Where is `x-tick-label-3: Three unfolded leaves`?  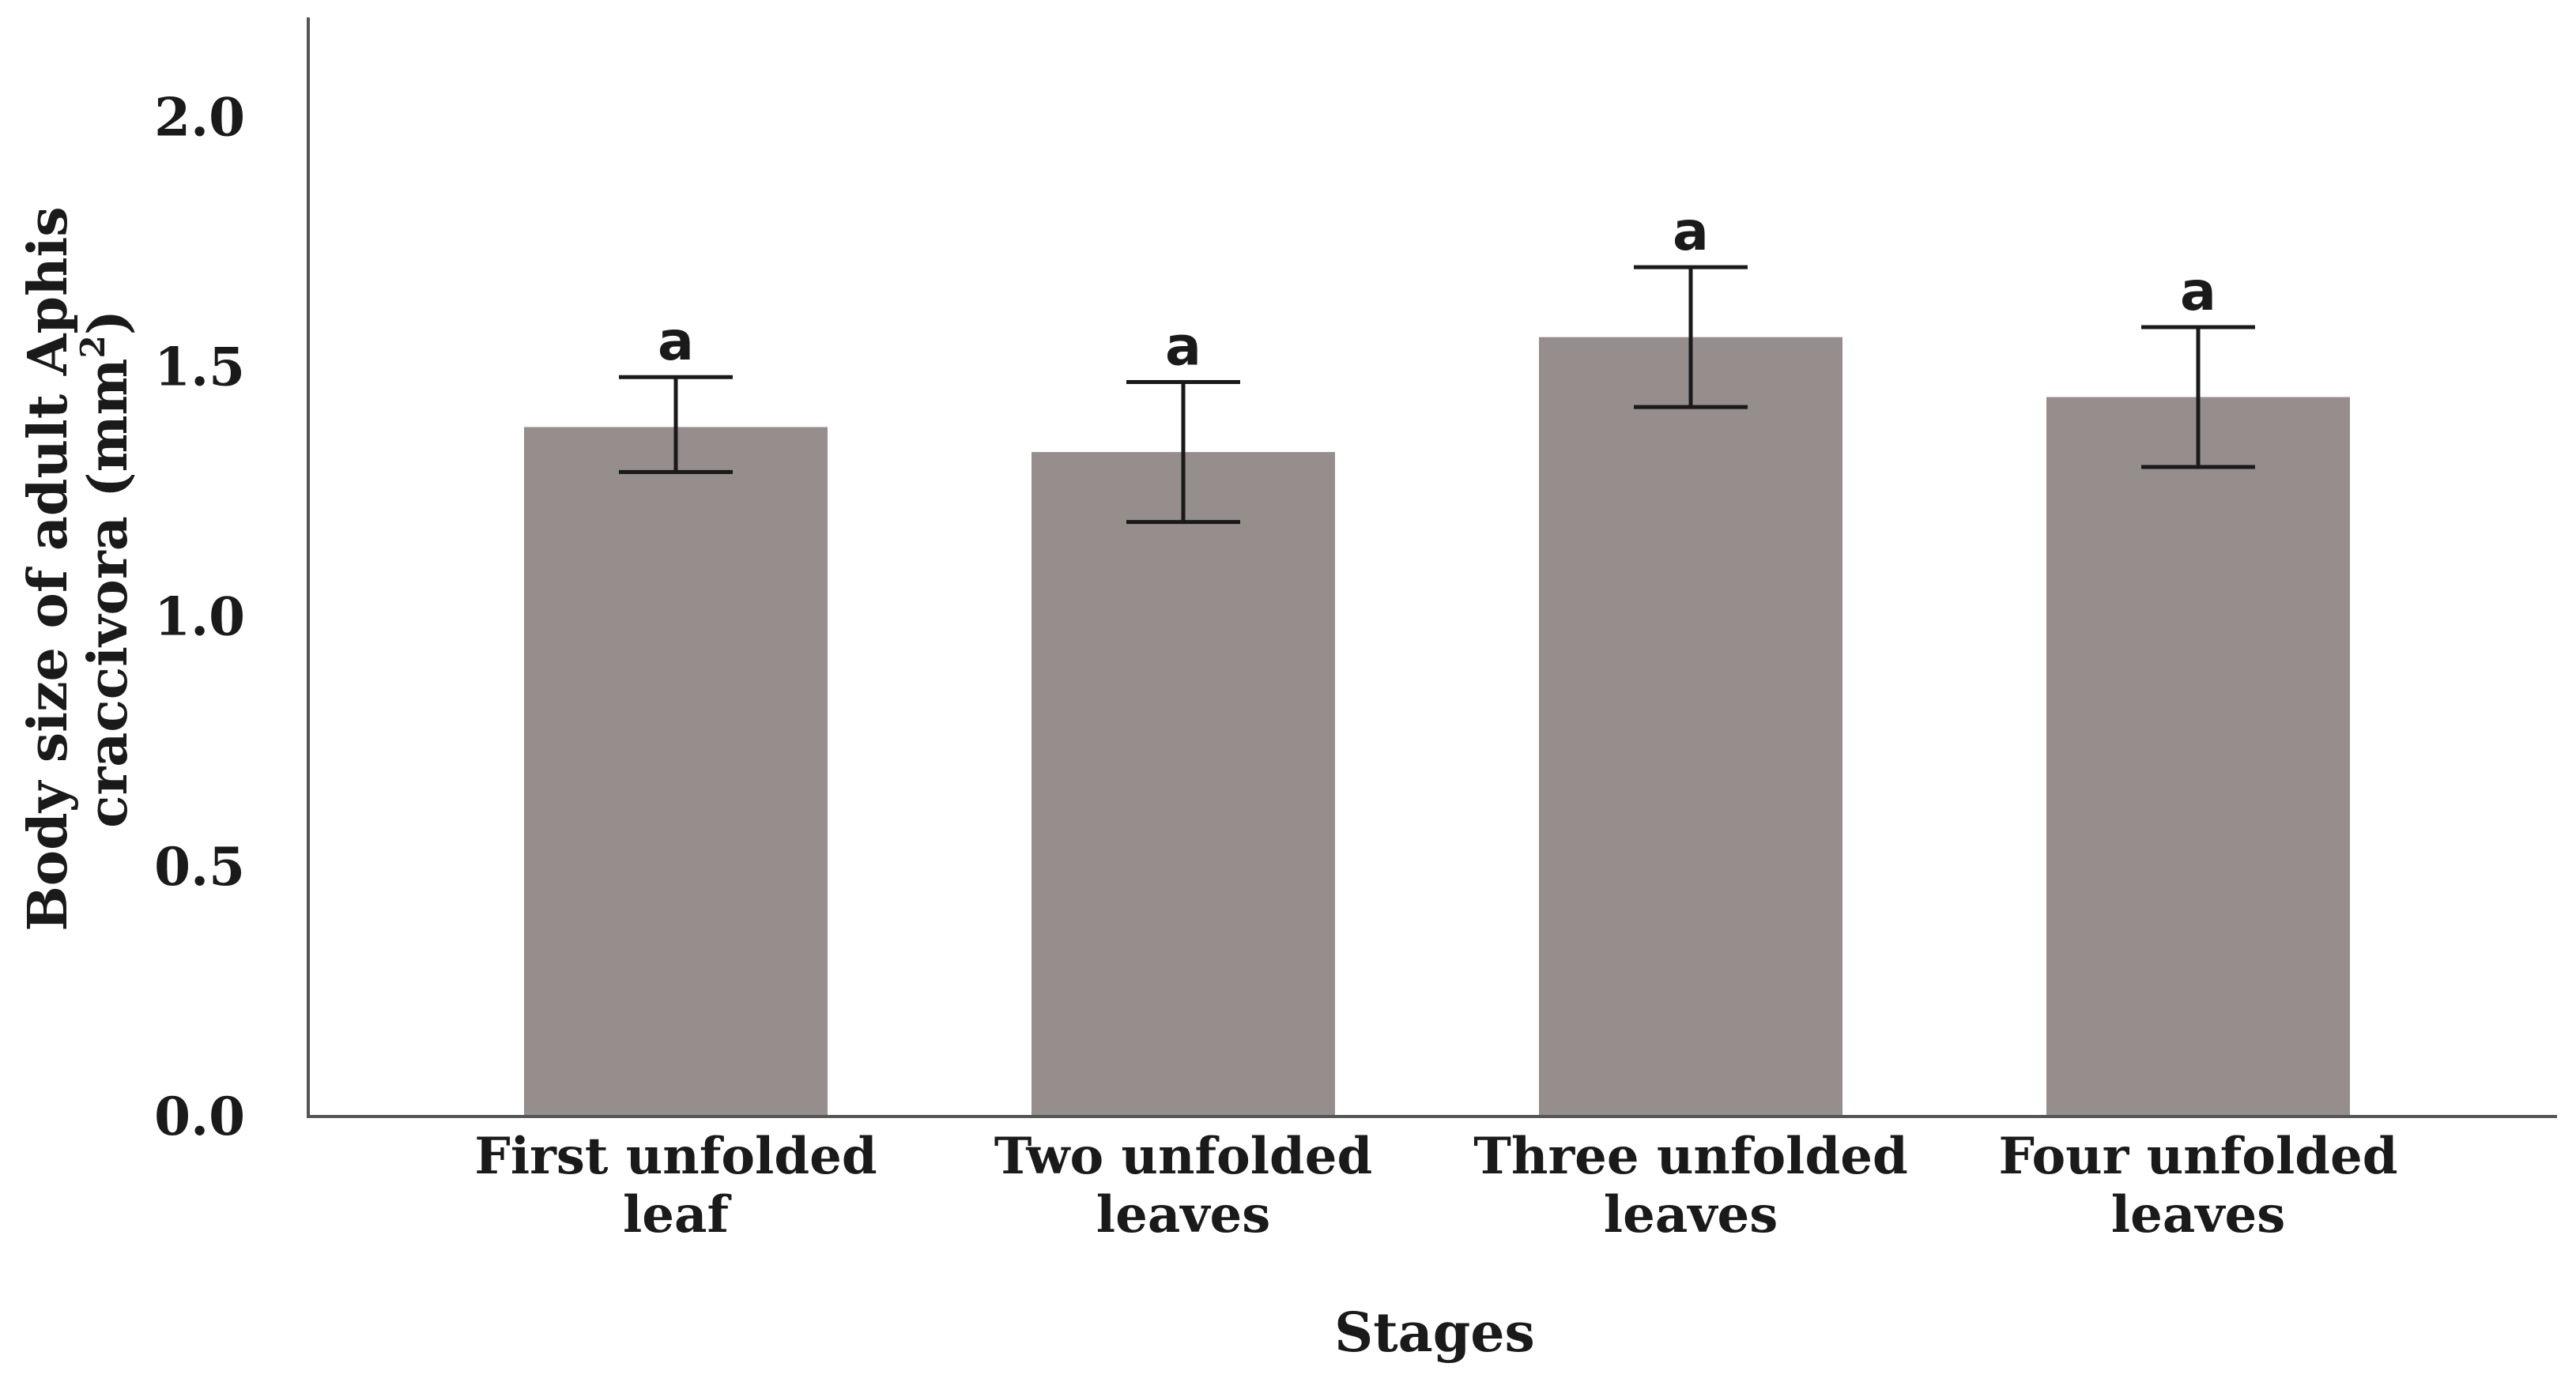 x-tick-label-3: Three unfolded leaves is located at coordinates (1690, 1186).